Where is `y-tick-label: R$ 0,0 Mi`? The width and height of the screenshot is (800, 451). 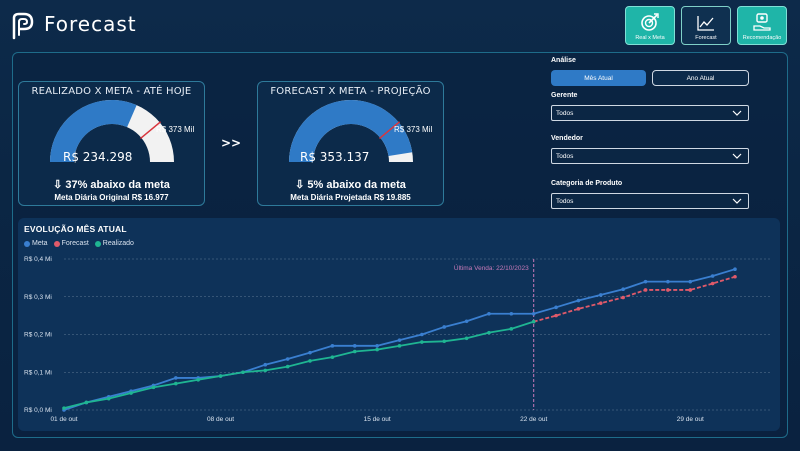 y-tick-label: R$ 0,0 Mi is located at coordinates (38, 410).